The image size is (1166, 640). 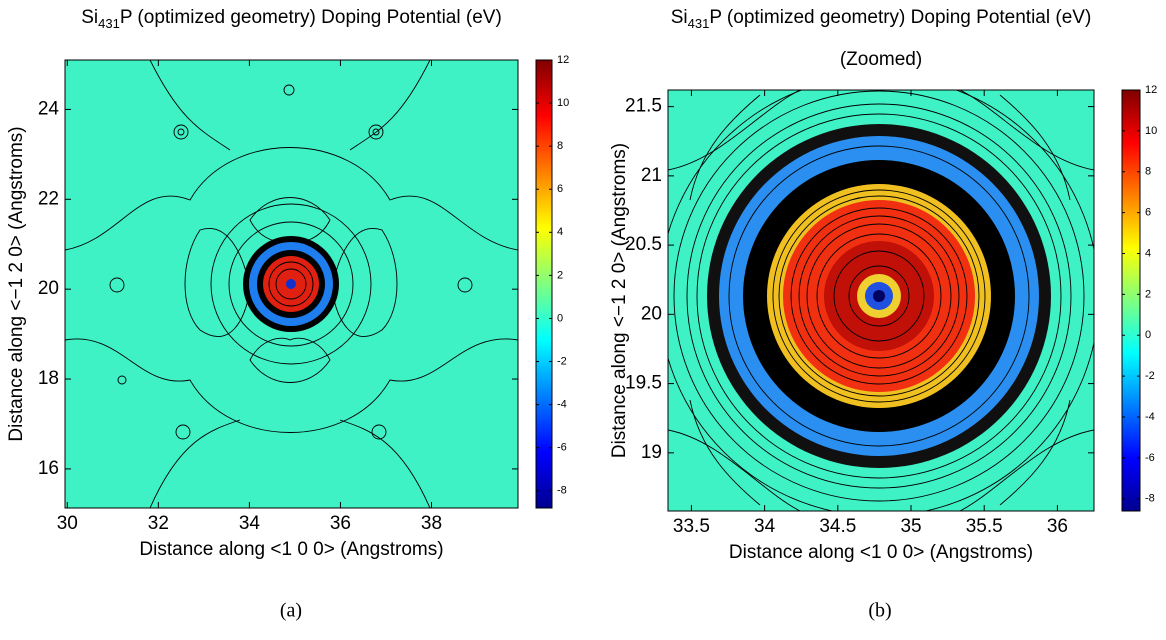 I want to click on caption: (b), so click(x=879, y=611).